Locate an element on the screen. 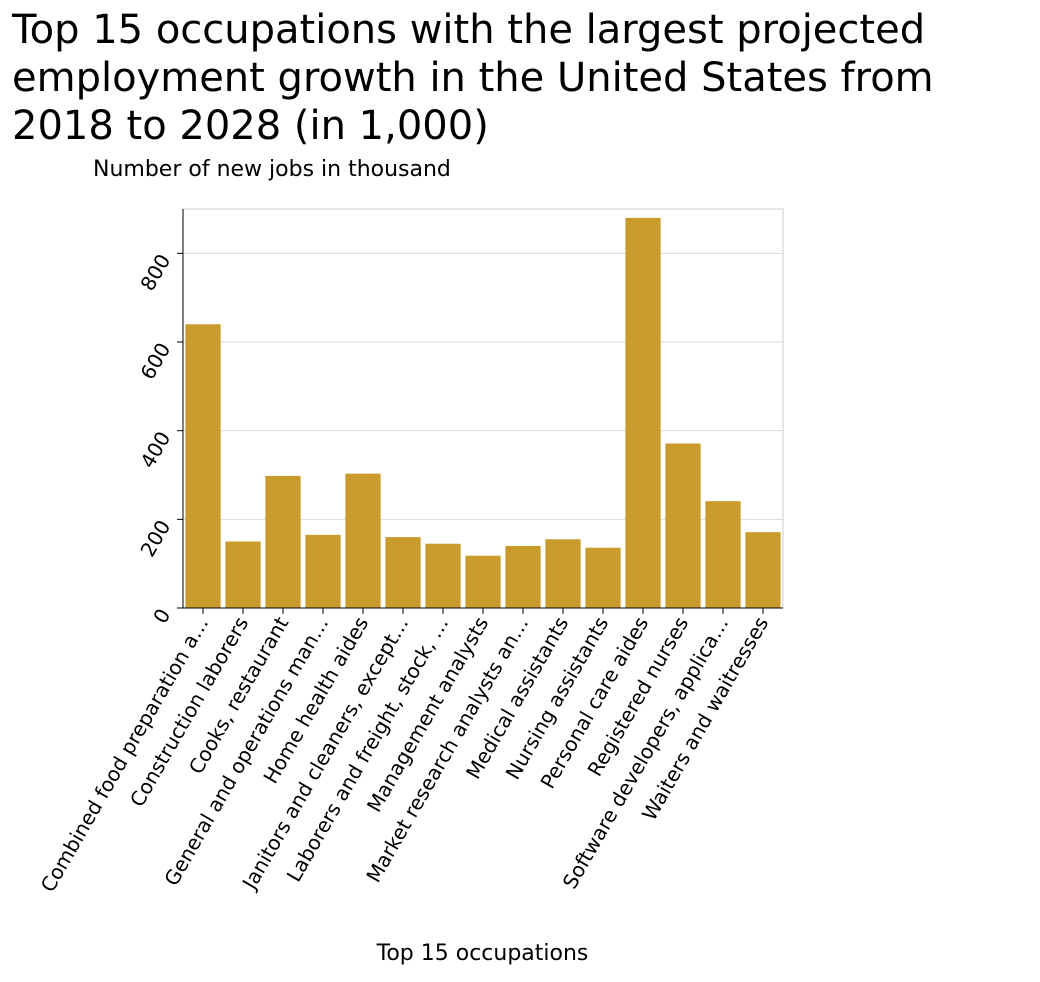 The image size is (1040, 982). y-tick-label: 800 is located at coordinates (155, 272).